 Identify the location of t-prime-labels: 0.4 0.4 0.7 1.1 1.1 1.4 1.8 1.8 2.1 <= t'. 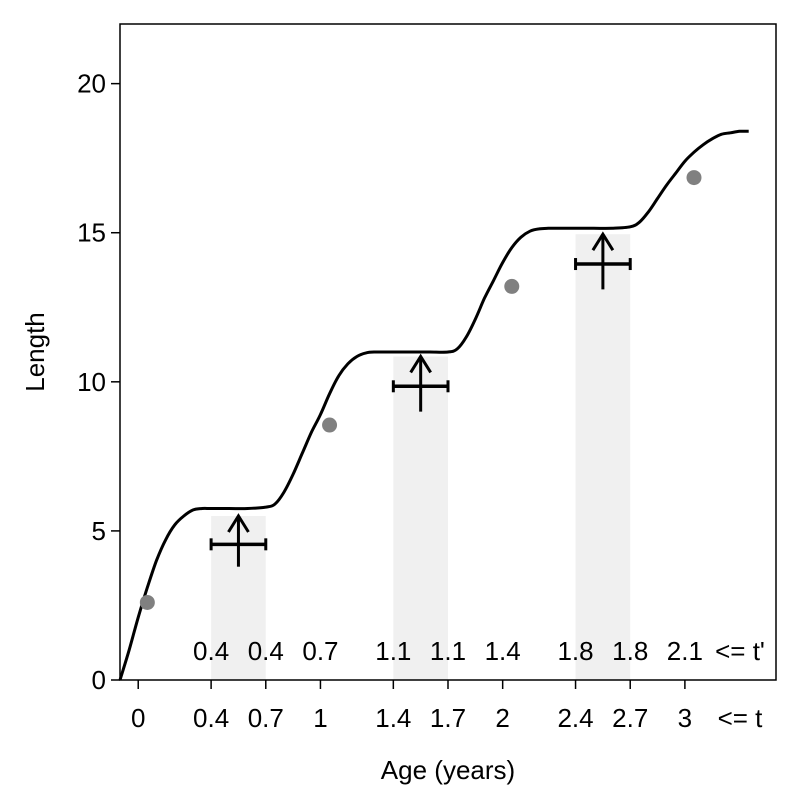
(479, 651).